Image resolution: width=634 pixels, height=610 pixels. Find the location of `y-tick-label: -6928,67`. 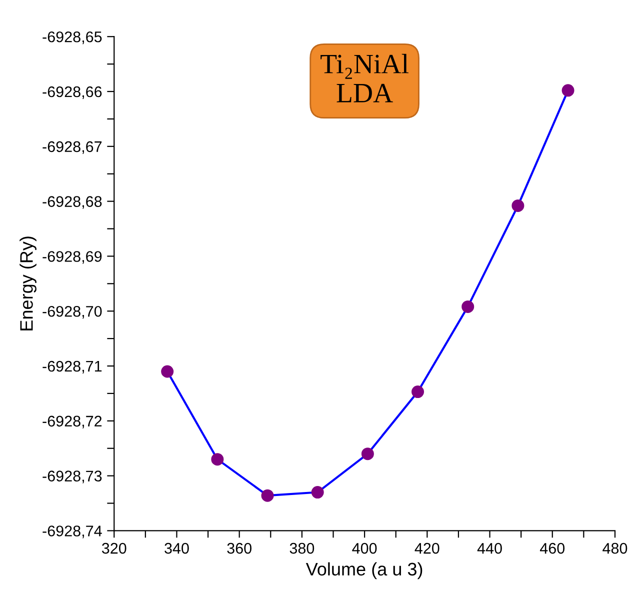

y-tick-label: -6928,67 is located at coordinates (72, 147).